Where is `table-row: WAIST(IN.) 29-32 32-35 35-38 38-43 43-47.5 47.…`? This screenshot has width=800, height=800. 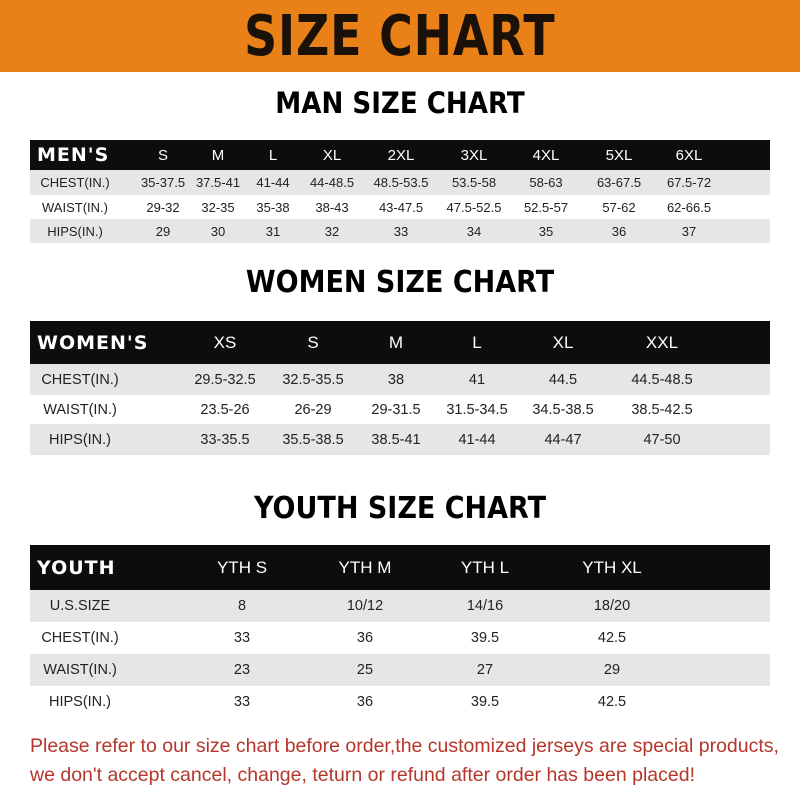 table-row: WAIST(IN.) 29-32 32-35 35-38 38-43 43-47.5 47.… is located at coordinates (400, 207).